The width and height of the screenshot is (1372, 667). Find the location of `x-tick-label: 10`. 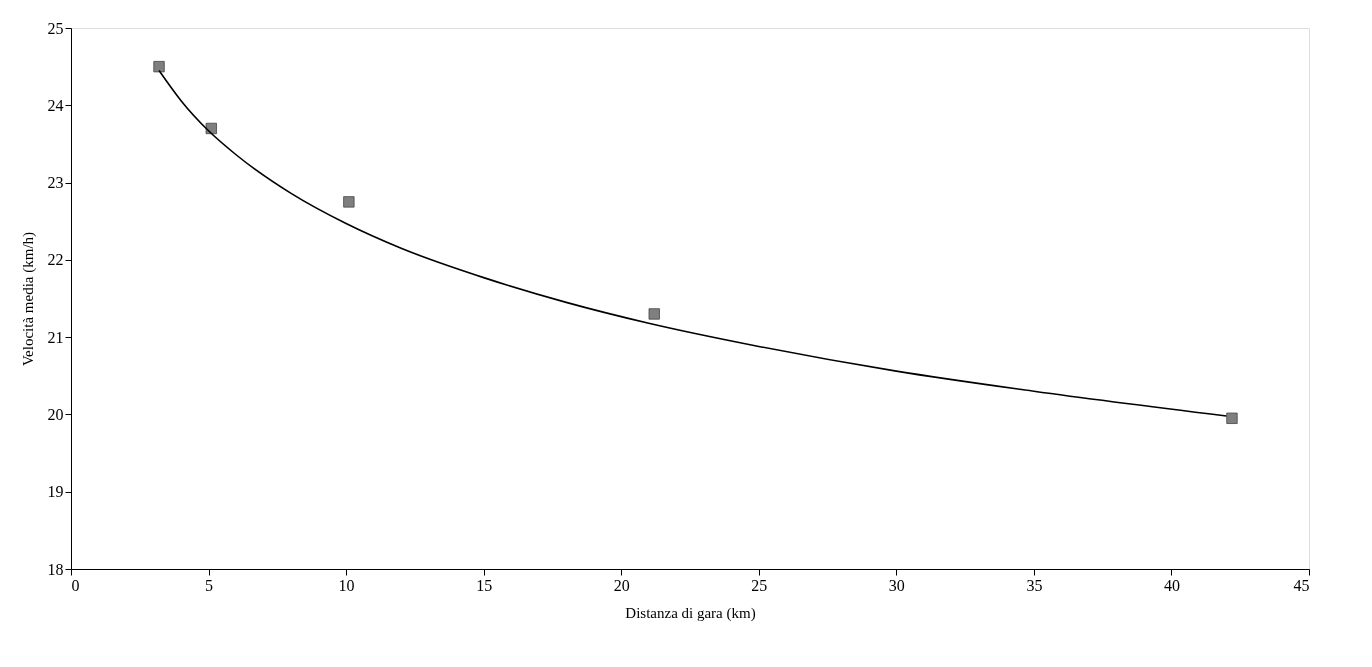

x-tick-label: 10 is located at coordinates (346, 585).